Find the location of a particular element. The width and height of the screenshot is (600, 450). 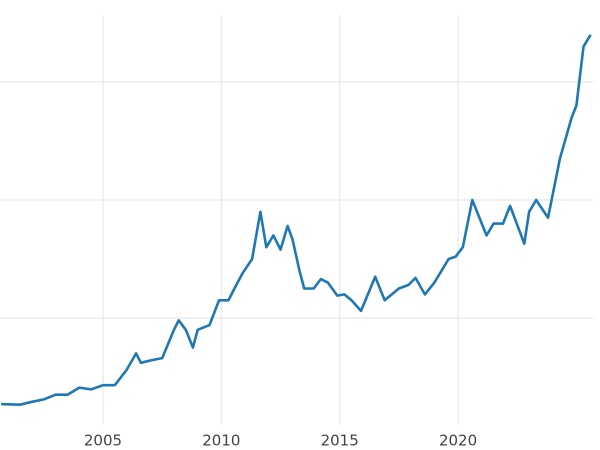

x-tick-label: 2005 is located at coordinates (103, 441).